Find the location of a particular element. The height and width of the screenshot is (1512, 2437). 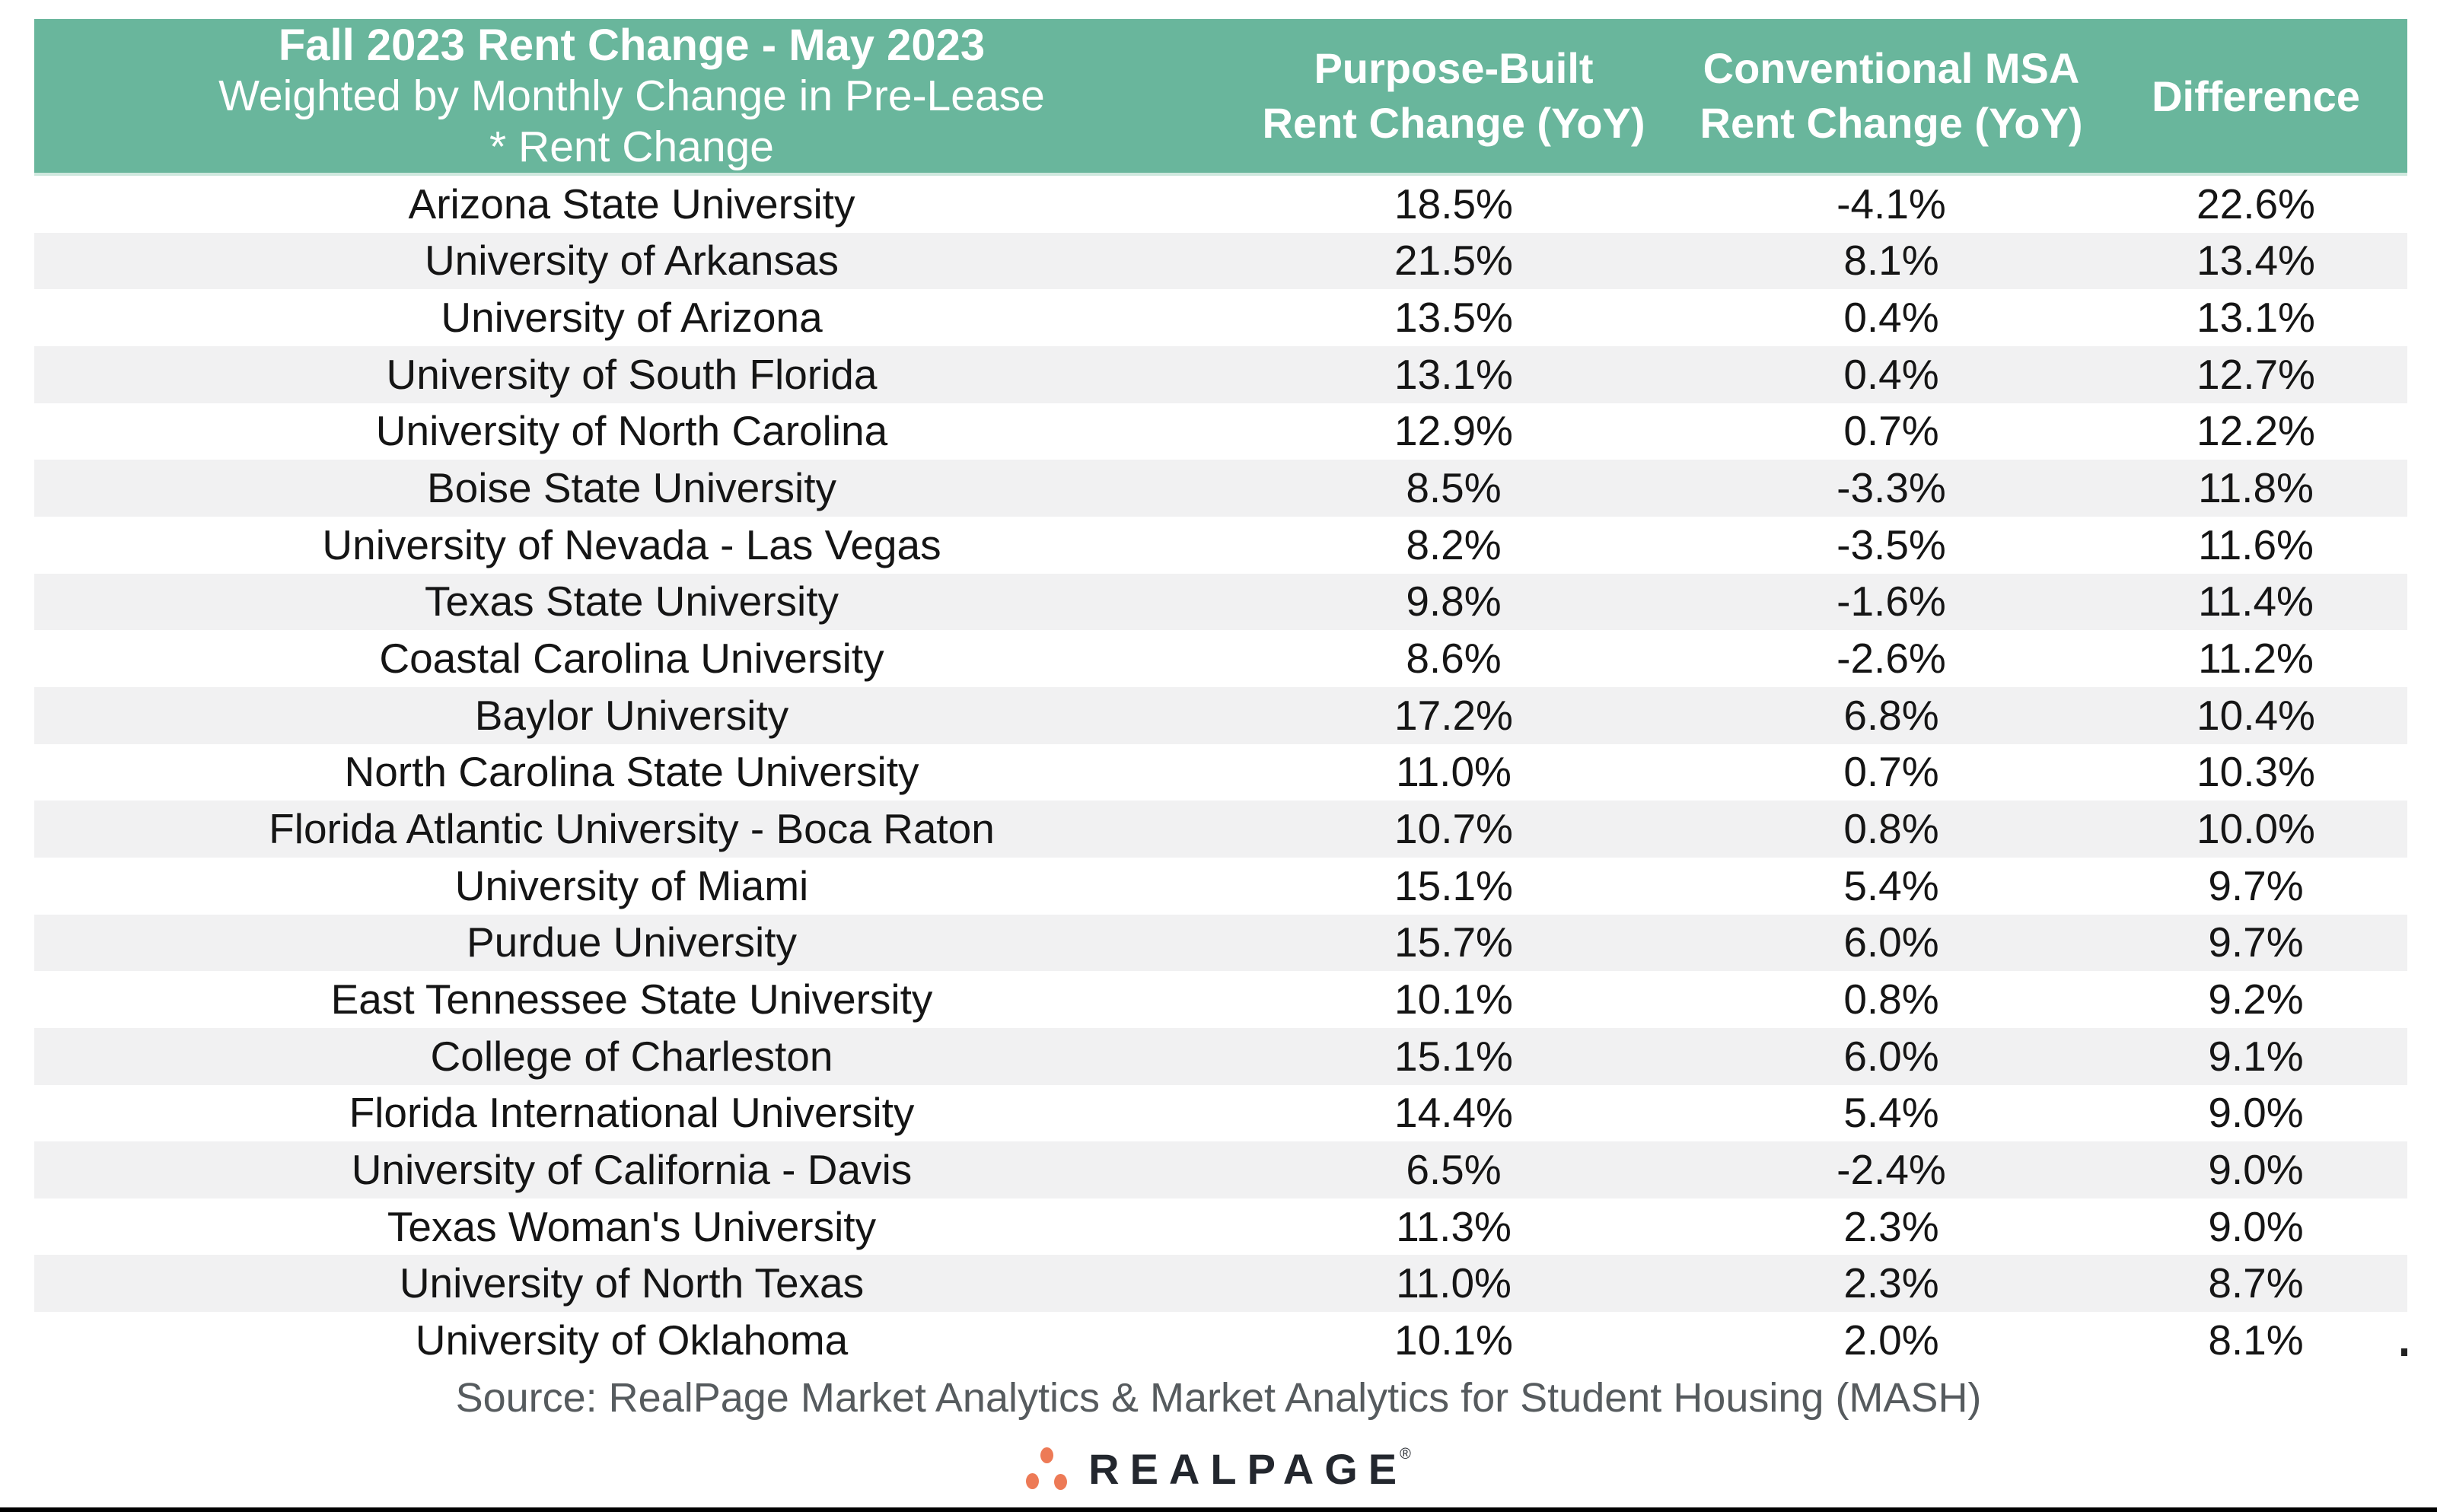

difference-value-cell: 22.6% is located at coordinates (2255, 203).